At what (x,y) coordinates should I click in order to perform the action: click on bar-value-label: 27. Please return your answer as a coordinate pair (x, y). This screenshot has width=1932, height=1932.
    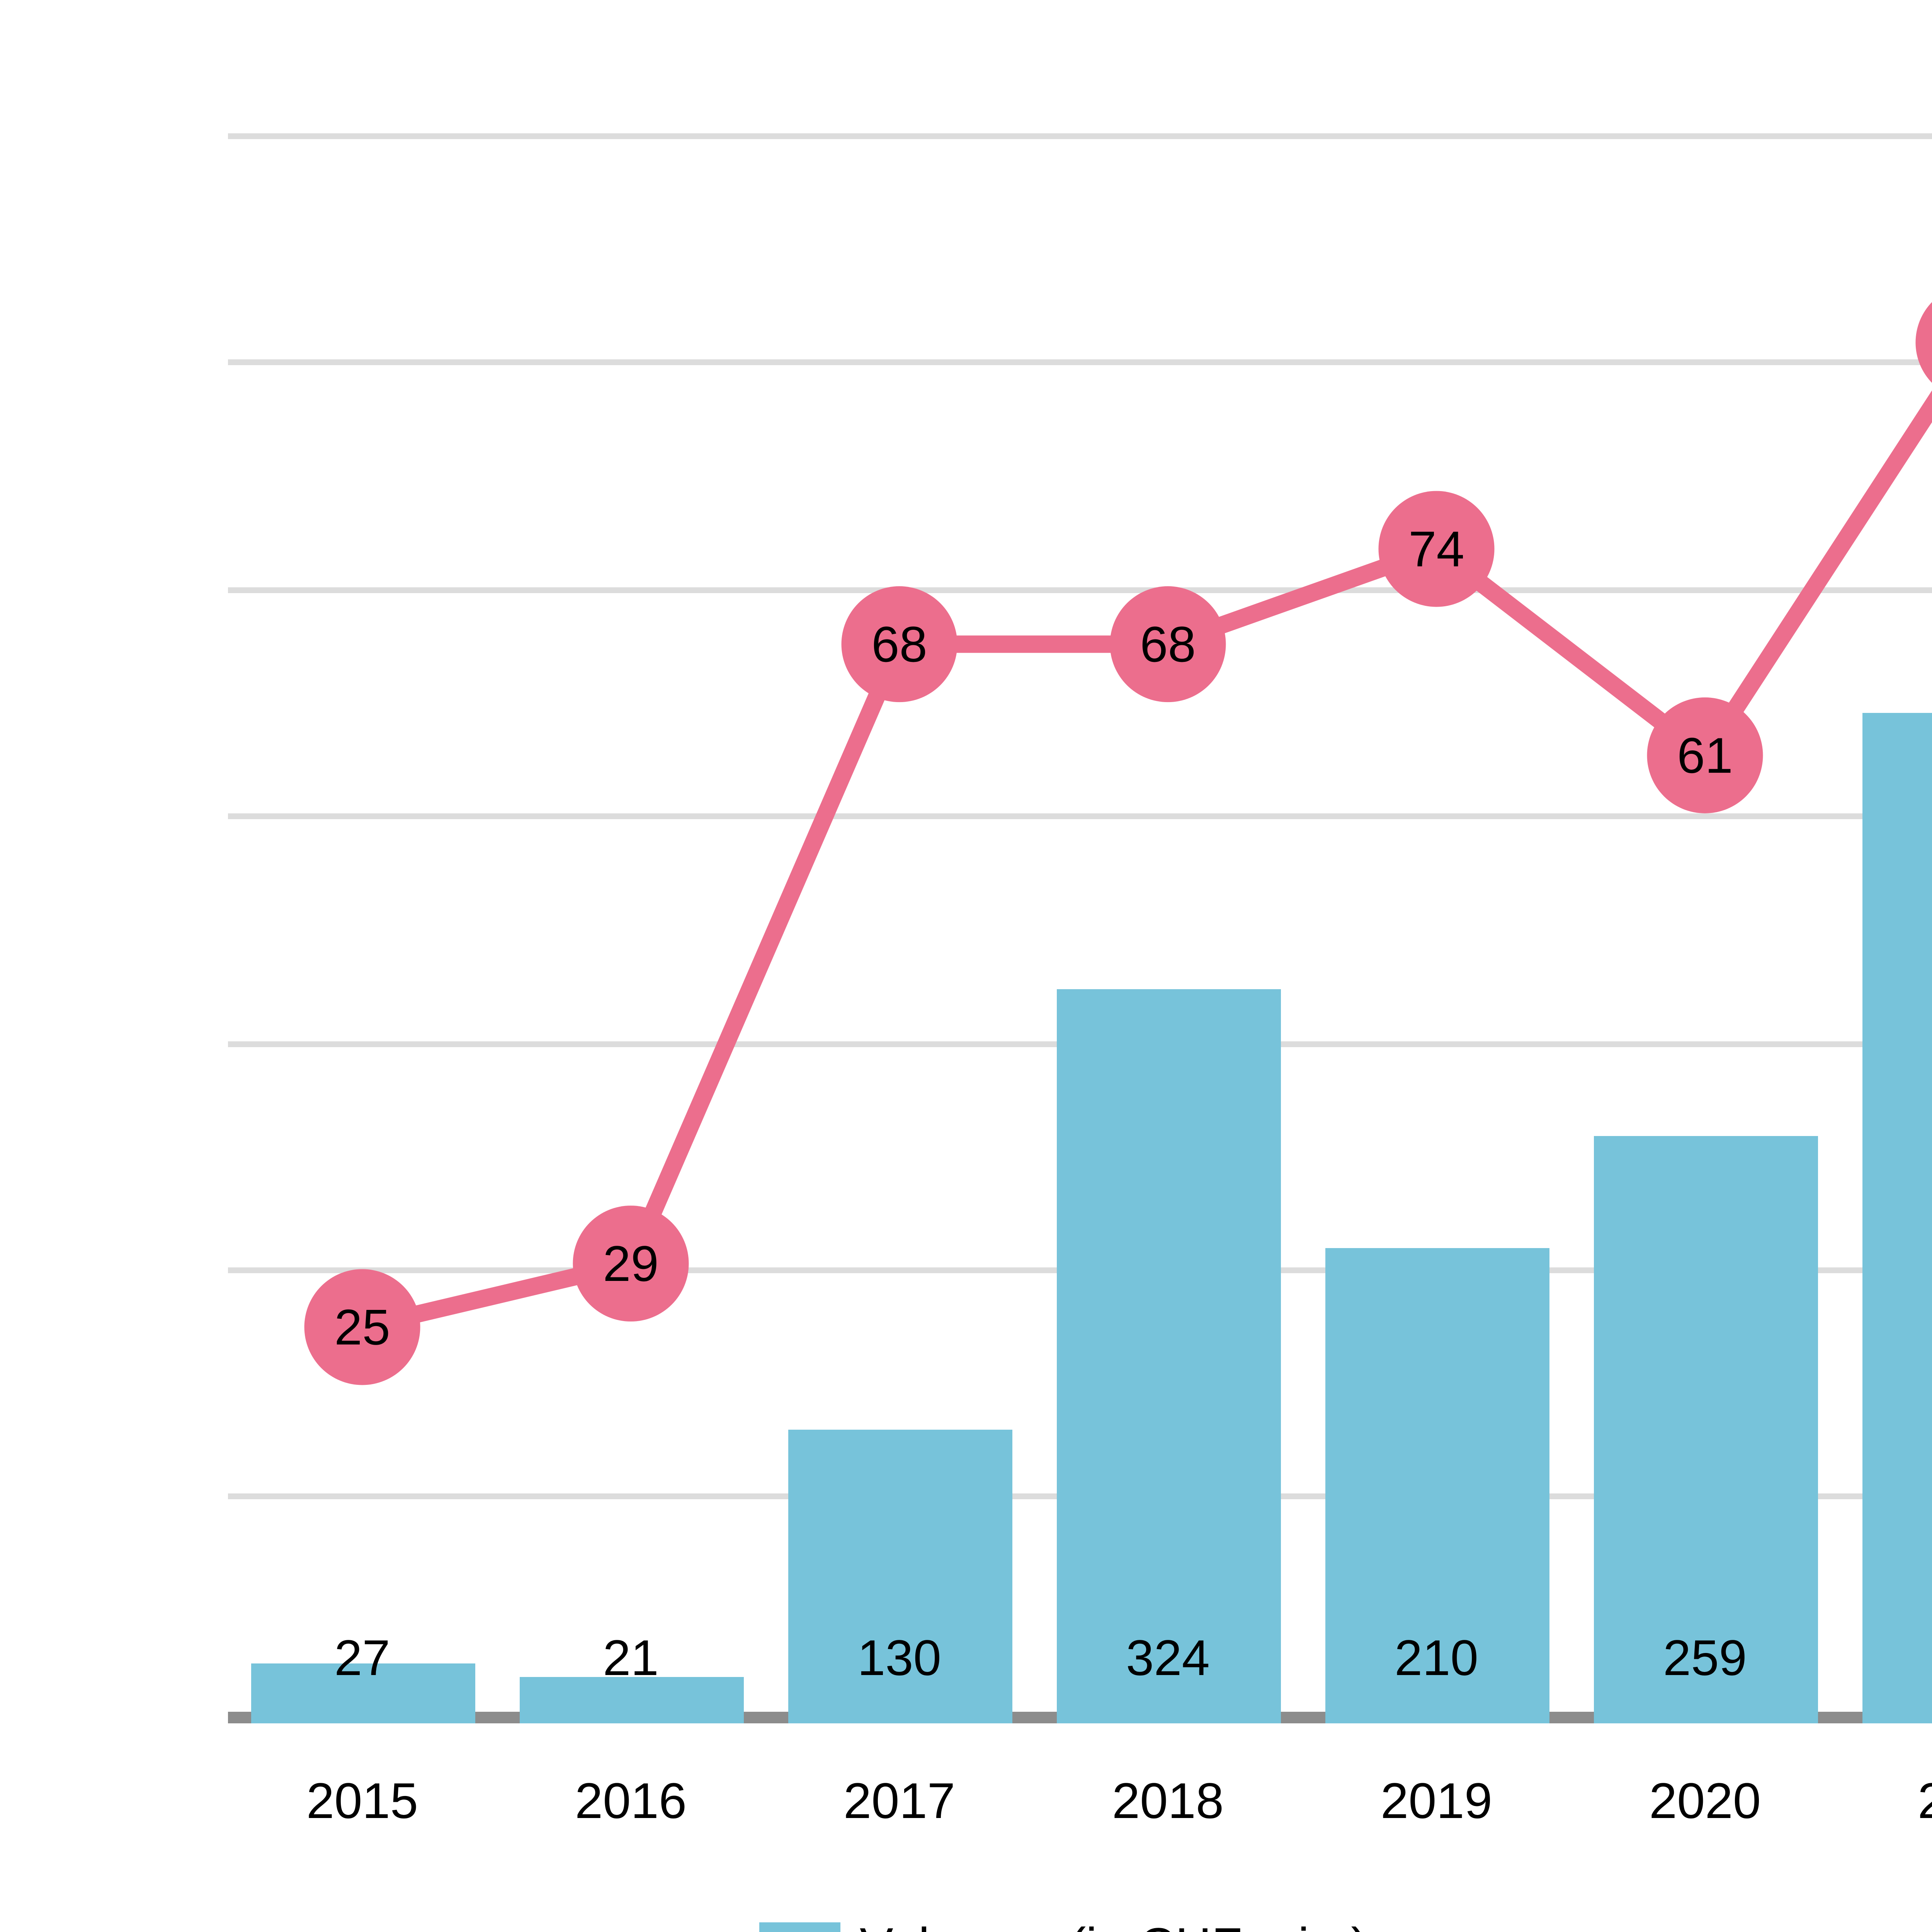
    Looking at the image, I should click on (362, 1658).